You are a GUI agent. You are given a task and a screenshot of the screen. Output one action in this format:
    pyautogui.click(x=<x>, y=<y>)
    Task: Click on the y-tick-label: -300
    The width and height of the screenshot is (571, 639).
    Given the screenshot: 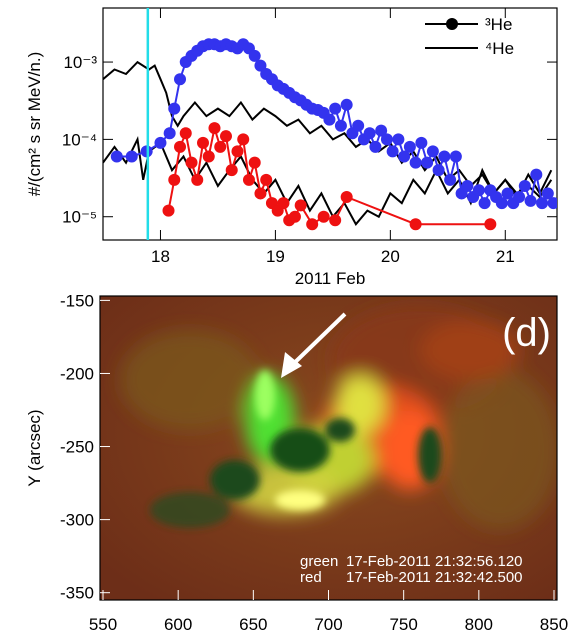 What is the action you would take?
    pyautogui.click(x=77, y=520)
    